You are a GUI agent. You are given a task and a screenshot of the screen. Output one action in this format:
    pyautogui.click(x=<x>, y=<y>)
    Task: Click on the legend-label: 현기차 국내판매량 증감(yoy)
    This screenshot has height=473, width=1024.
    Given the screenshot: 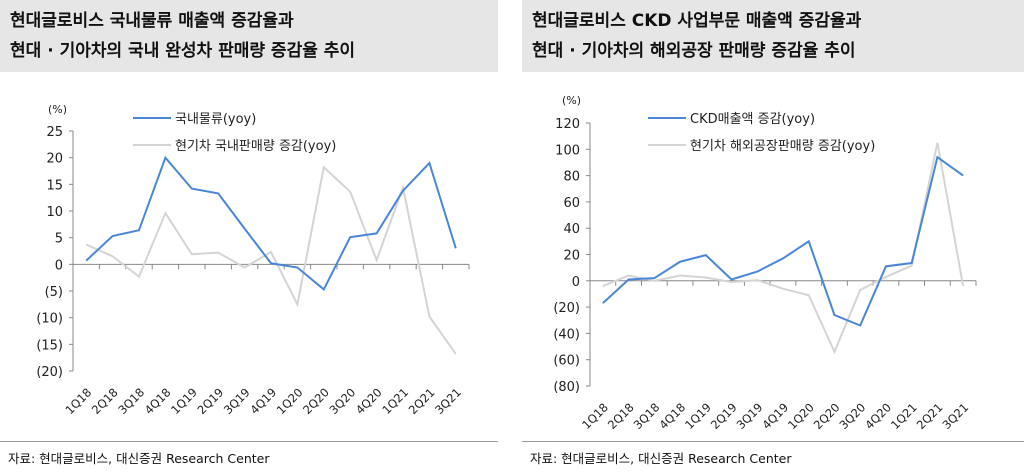 What is the action you would take?
    pyautogui.click(x=255, y=146)
    